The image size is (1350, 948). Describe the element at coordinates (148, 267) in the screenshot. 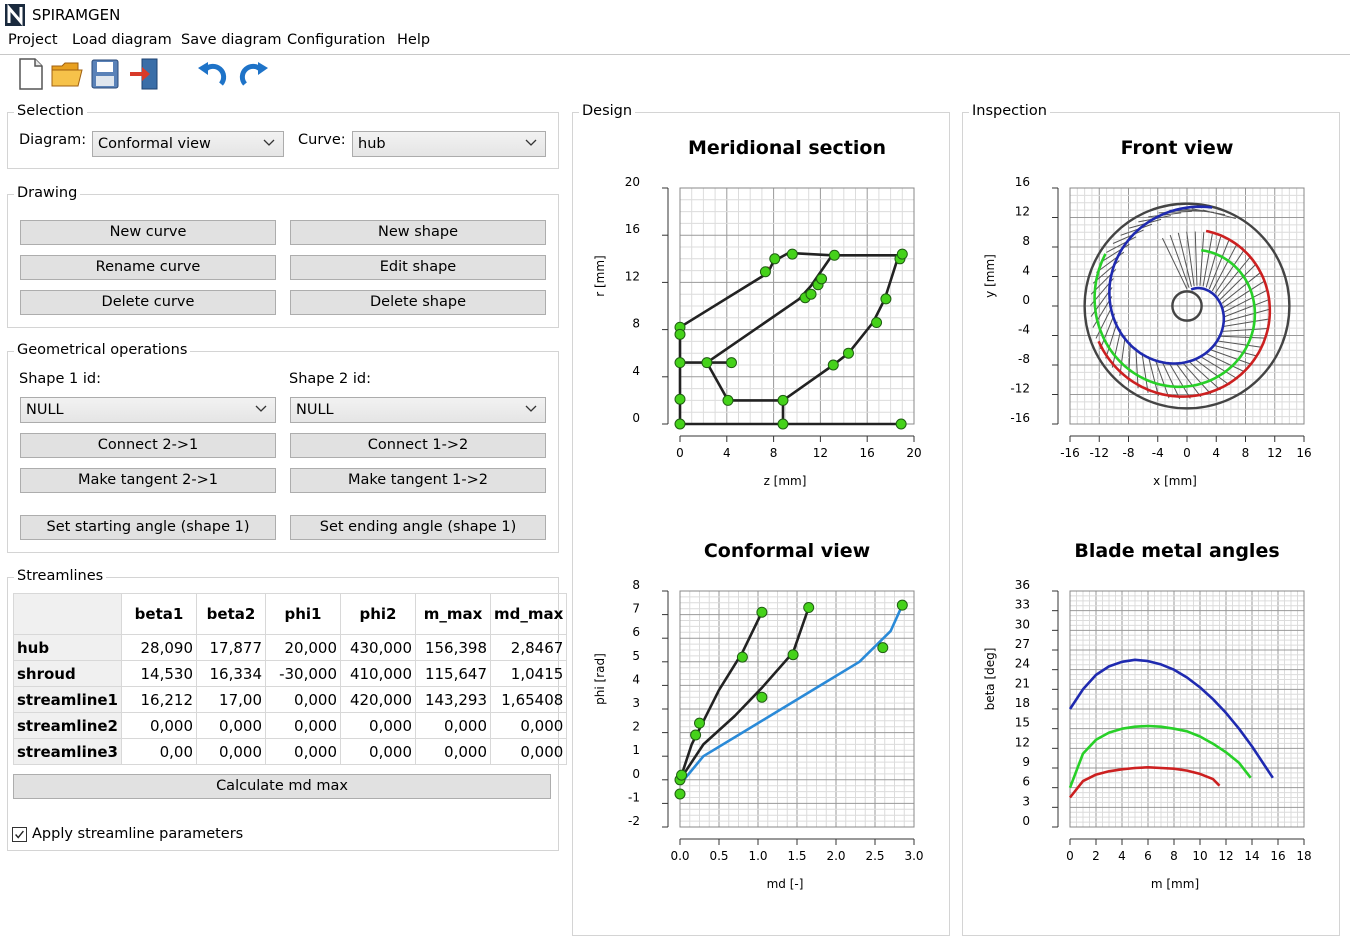

I see `rename-curve-button: Rename curve` at that location.